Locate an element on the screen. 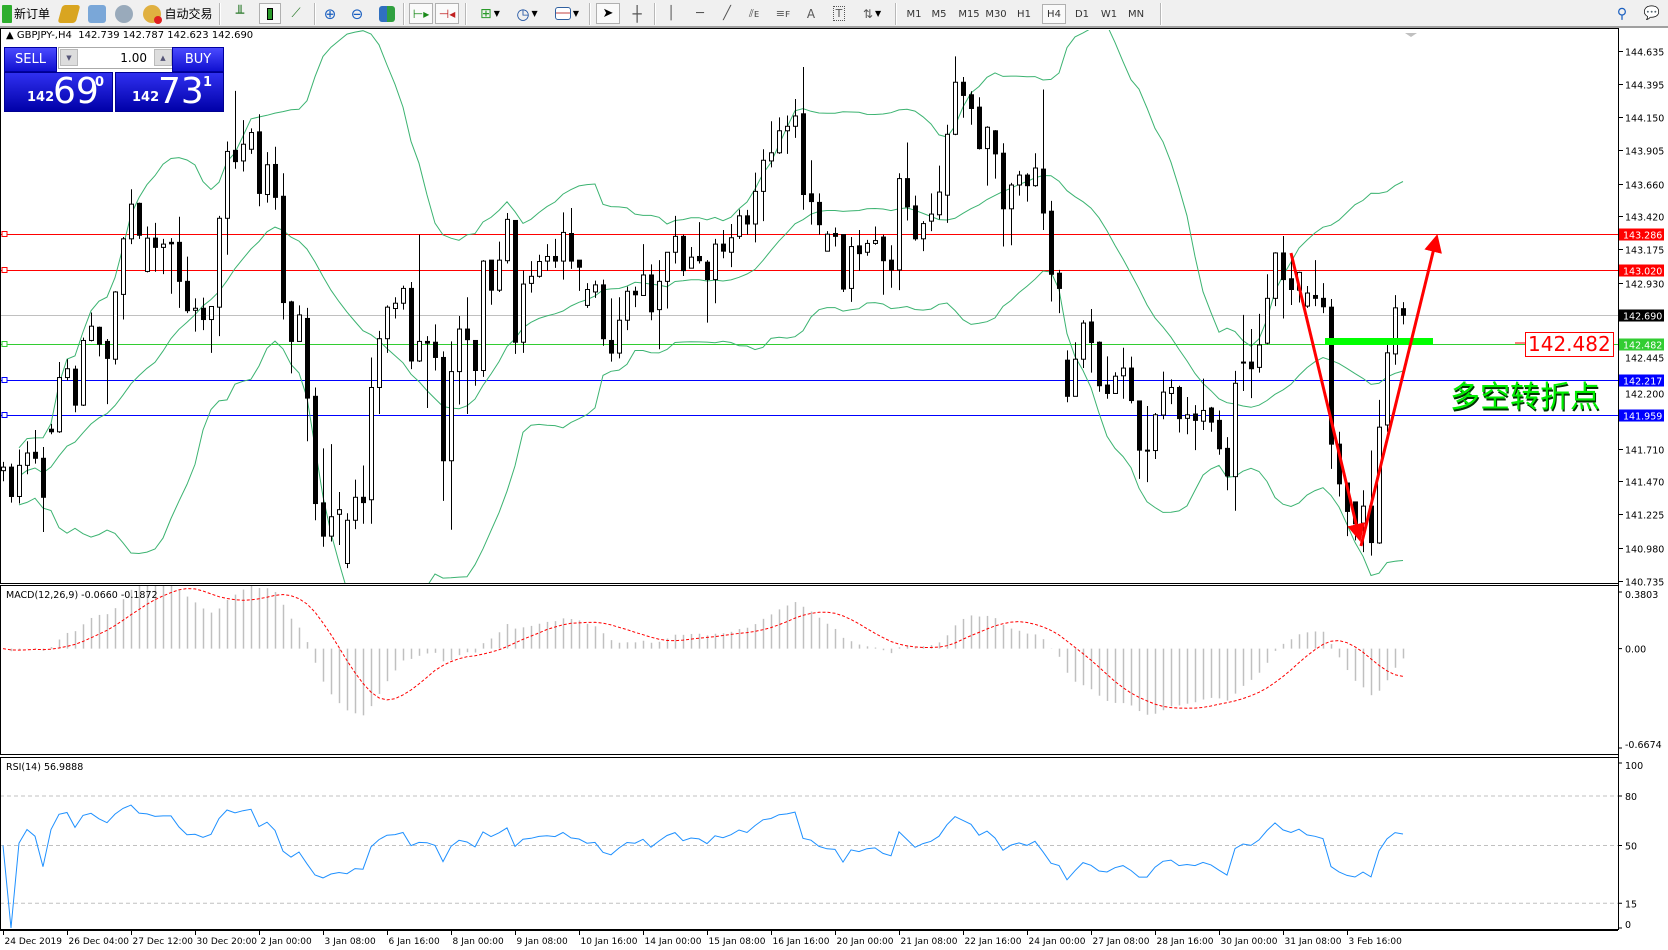 Image resolution: width=1668 pixels, height=950 pixels. new-order-button: 新订单 is located at coordinates (26, 13).